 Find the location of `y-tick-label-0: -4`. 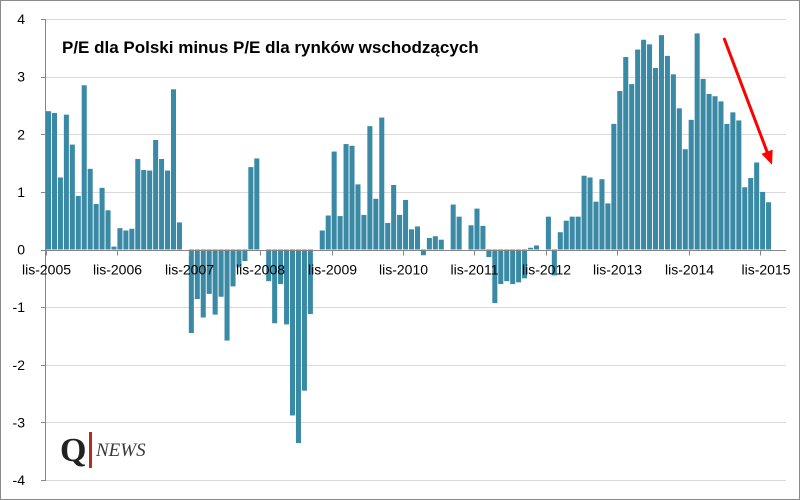

y-tick-label-0: -4 is located at coordinates (19, 480).